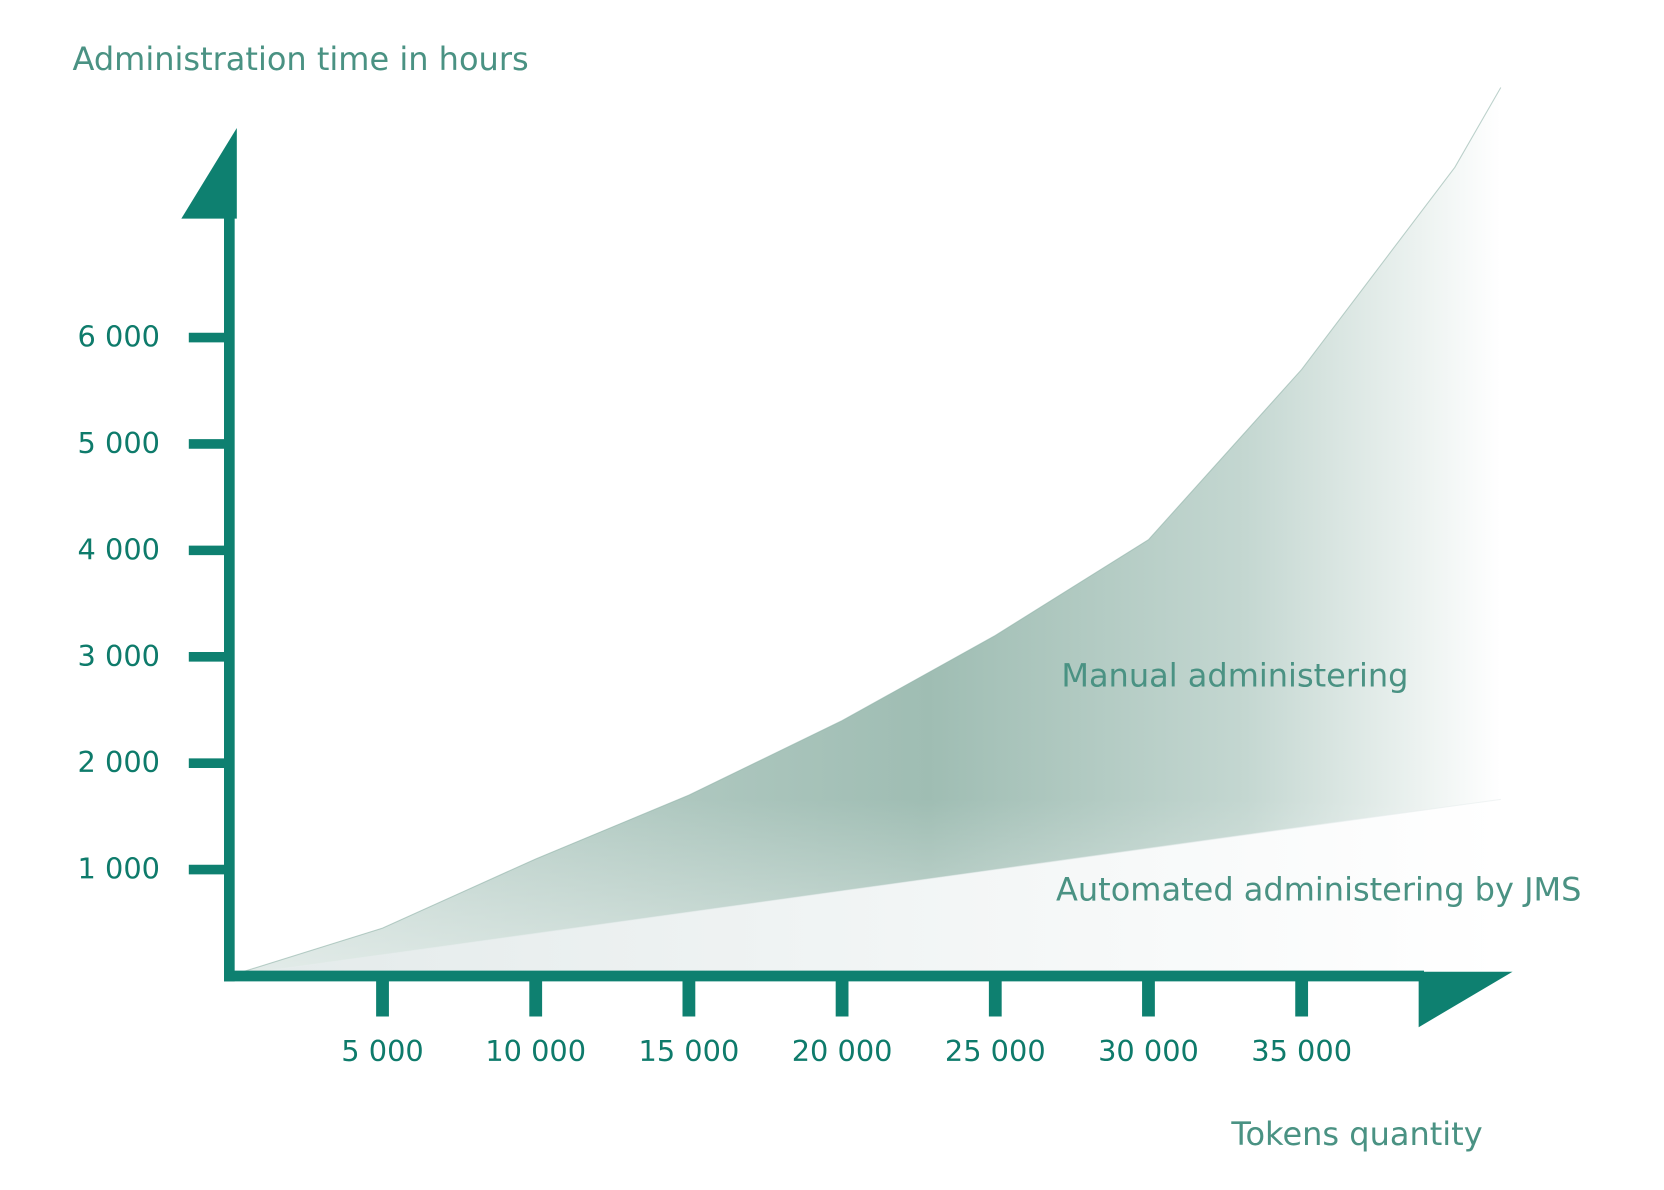 The width and height of the screenshot is (1664, 1190). I want to click on y-axis-title: Administration time in hours, so click(301, 59).